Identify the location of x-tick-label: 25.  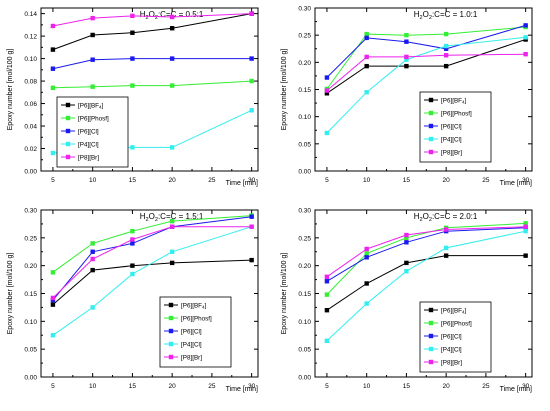
(212, 386).